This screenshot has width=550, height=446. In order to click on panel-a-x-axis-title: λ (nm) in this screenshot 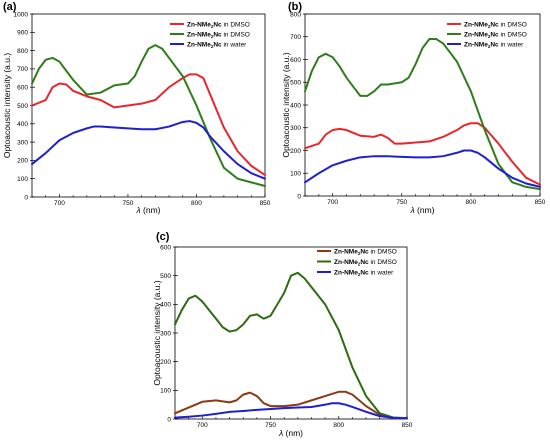, I will do `click(147, 210)`.